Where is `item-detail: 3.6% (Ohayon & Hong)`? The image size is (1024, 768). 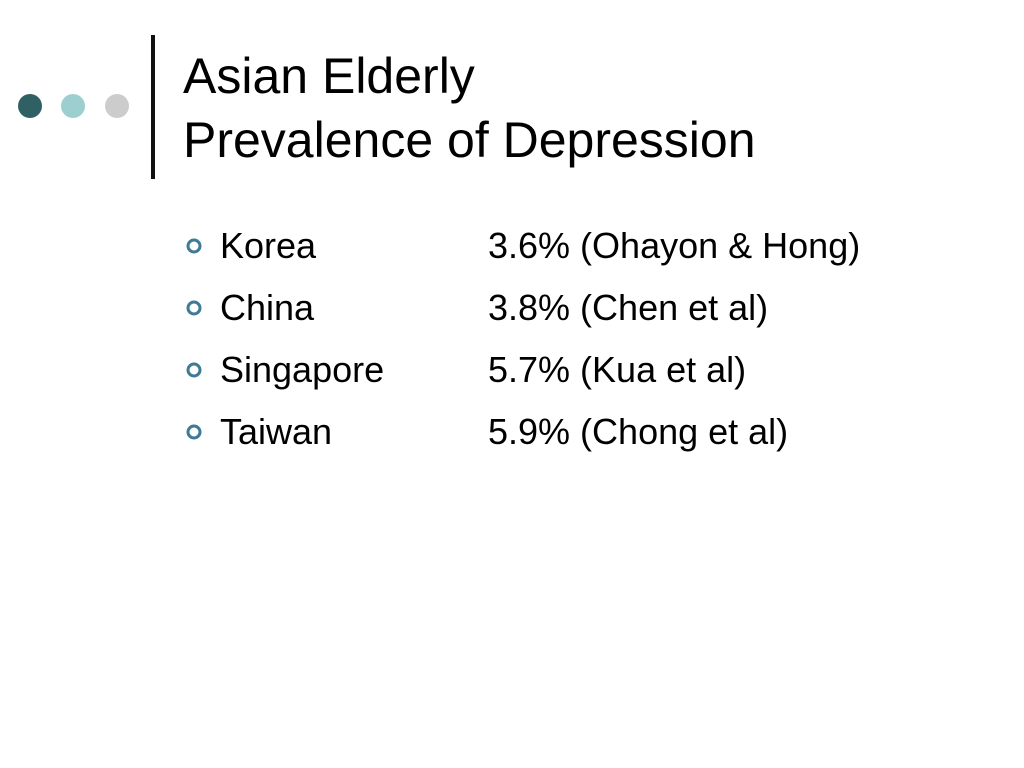
item-detail: 3.6% (Ohayon & Hong) is located at coordinates (674, 245).